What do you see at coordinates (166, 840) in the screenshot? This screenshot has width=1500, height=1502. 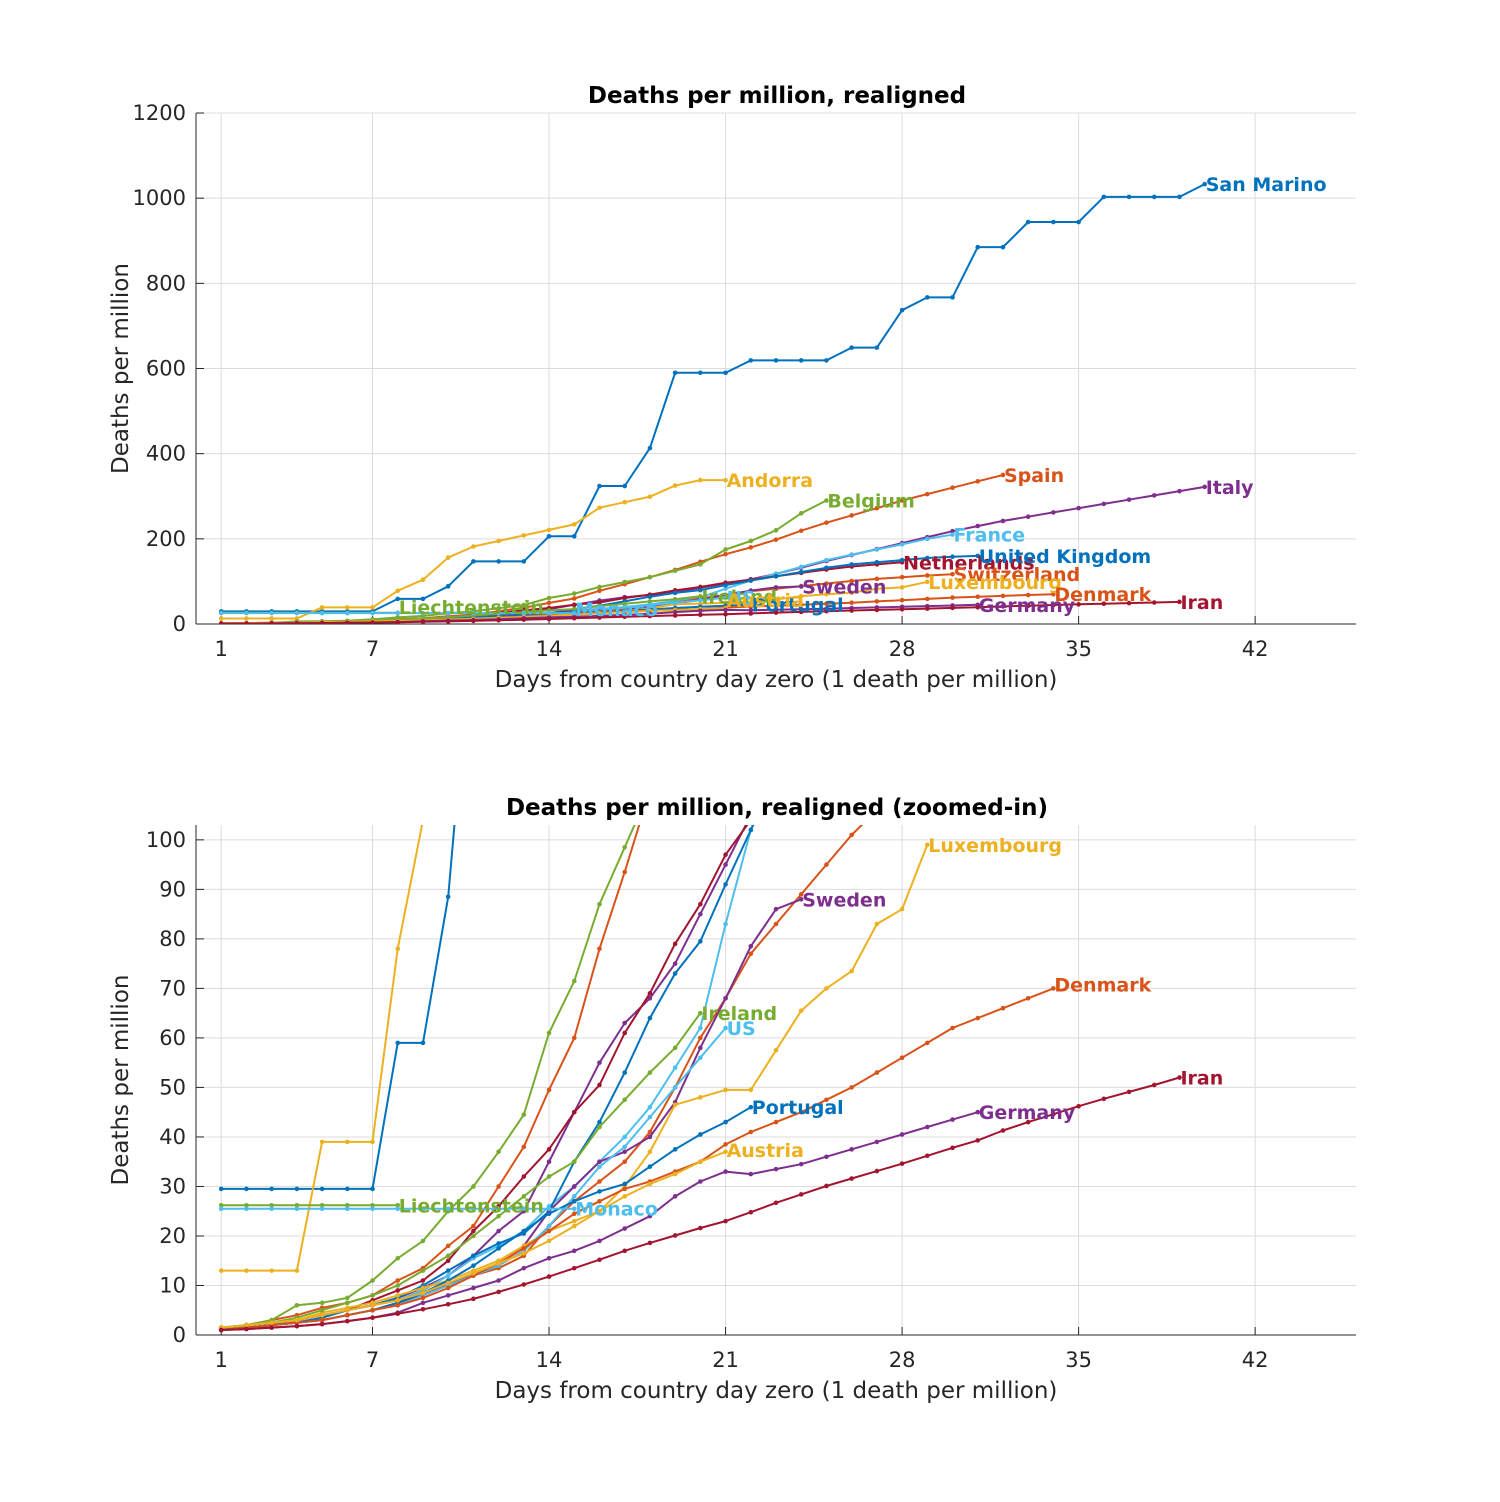 I see `y-tick-label: 100` at bounding box center [166, 840].